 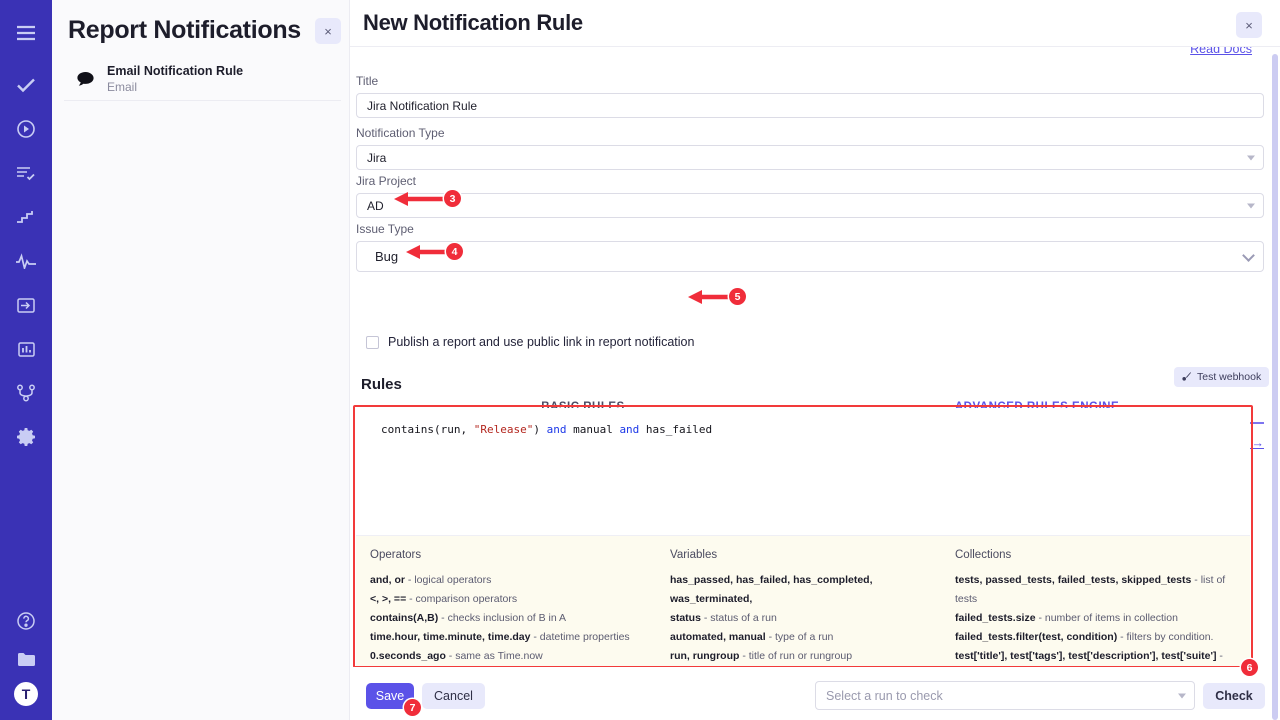 I want to click on notification-type-value: Jira, so click(x=377, y=157).